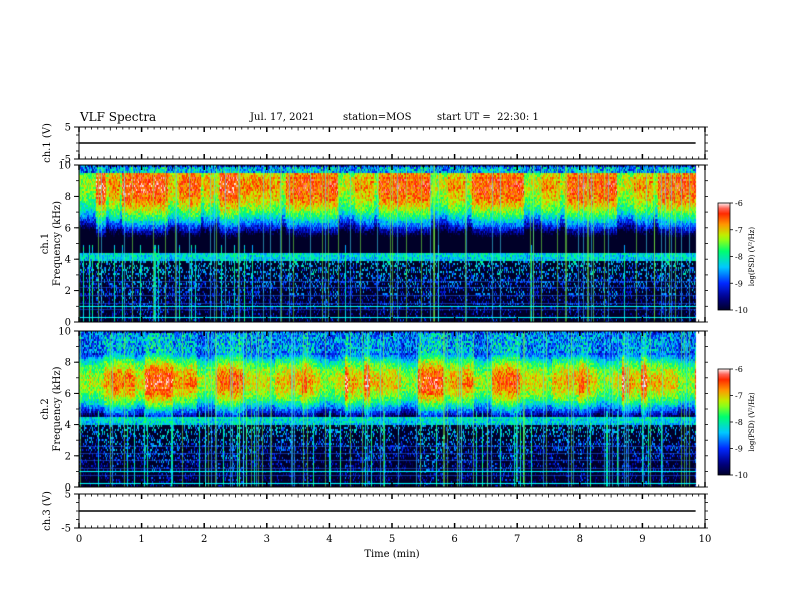 The image size is (792, 612). I want to click on ch1-spectrogram-ytick-label: 8, so click(68, 197).